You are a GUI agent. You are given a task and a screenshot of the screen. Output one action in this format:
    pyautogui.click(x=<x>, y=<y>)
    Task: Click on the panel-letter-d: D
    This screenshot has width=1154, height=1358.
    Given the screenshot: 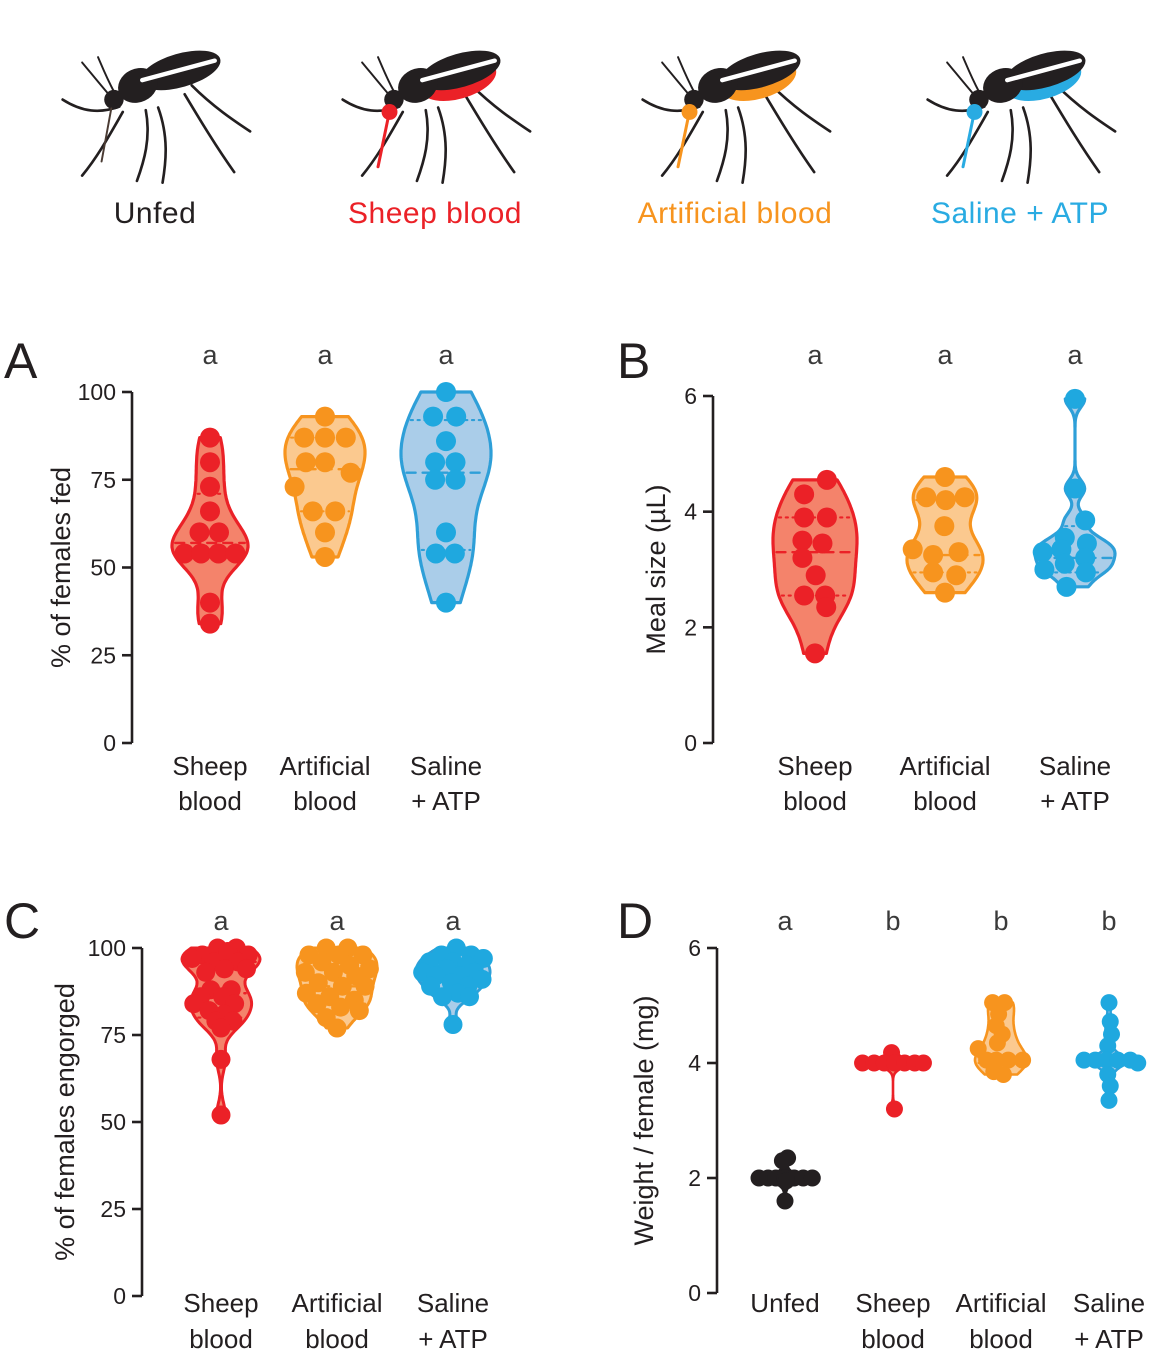 What is the action you would take?
    pyautogui.click(x=635, y=921)
    